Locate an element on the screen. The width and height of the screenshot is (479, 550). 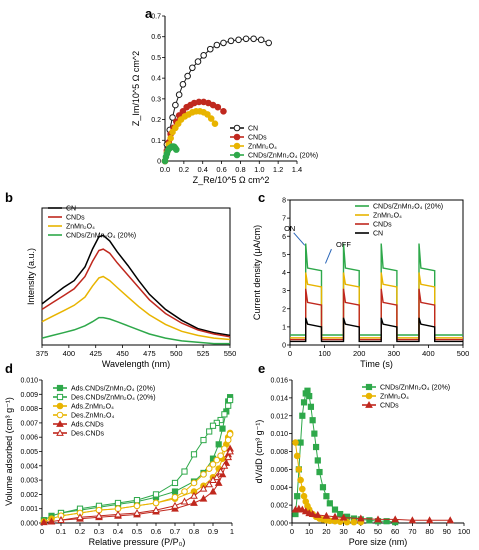
legend-label: Ads.ZnMn₂O₄ is located at coordinates (92, 407).